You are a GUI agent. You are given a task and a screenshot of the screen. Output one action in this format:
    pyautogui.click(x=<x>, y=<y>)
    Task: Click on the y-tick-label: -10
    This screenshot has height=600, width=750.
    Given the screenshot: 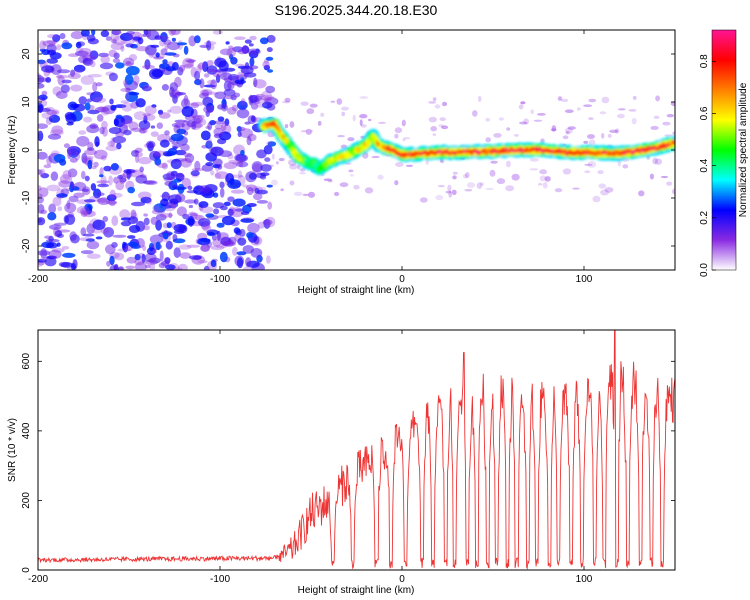 What is the action you would take?
    pyautogui.click(x=26, y=197)
    